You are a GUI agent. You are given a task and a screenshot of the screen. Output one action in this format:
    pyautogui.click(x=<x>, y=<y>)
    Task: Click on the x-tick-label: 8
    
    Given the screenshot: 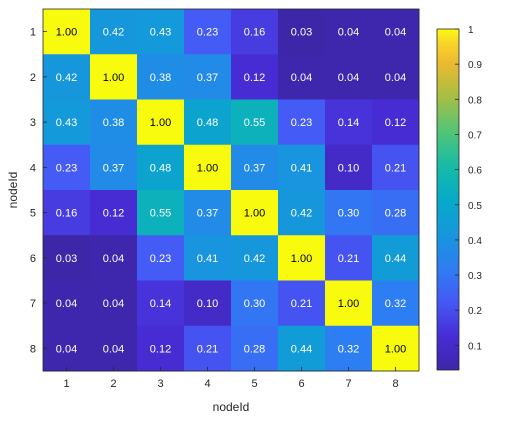 What is the action you would take?
    pyautogui.click(x=395, y=384)
    